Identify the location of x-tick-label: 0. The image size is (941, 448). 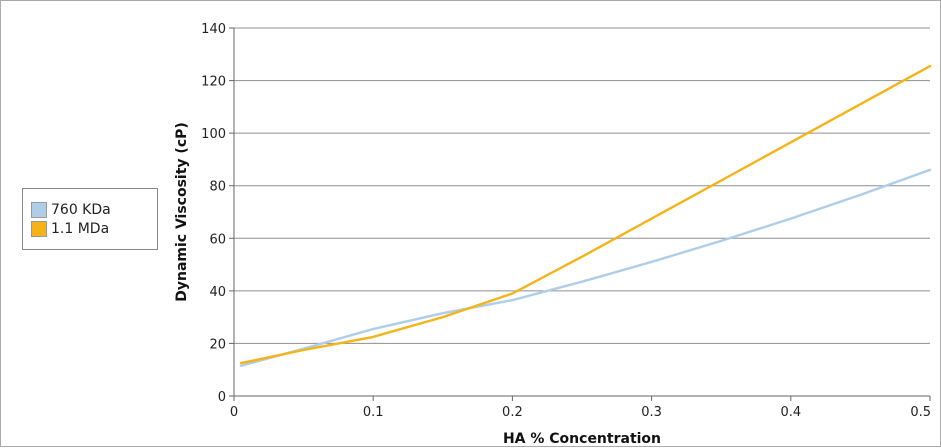
(234, 412).